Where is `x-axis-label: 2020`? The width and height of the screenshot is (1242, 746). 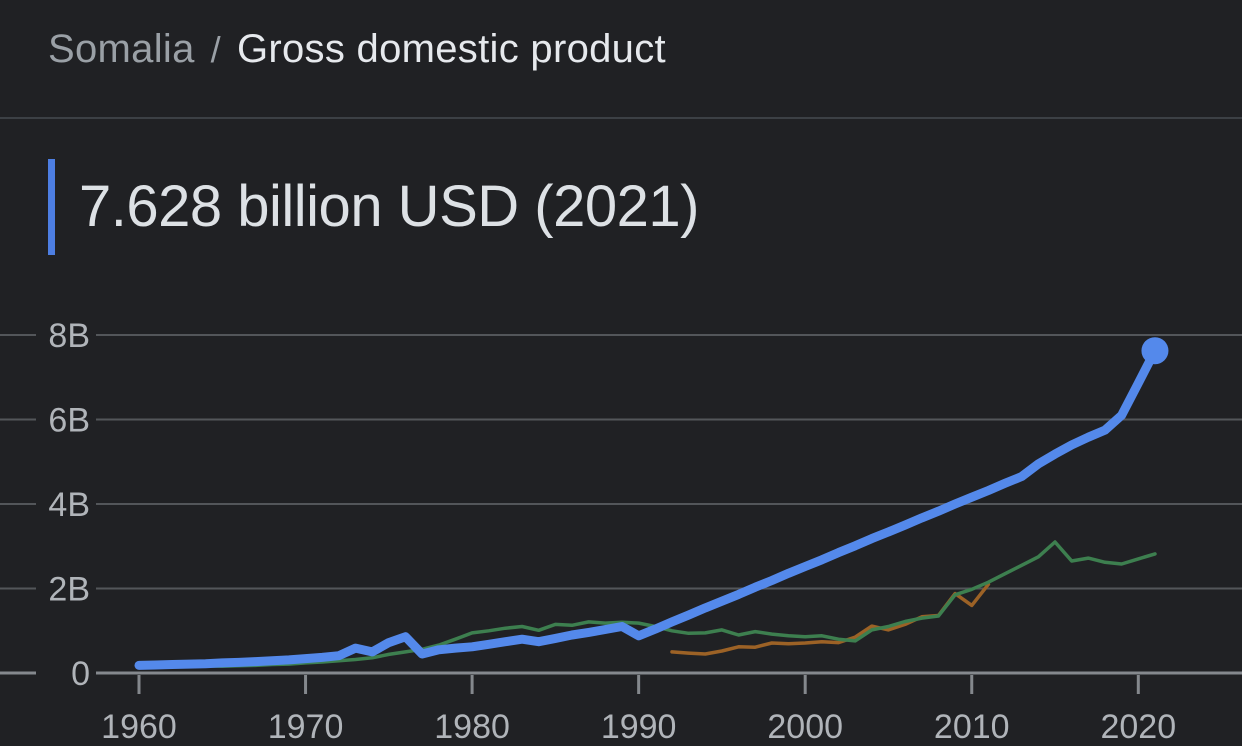
x-axis-label: 2020 is located at coordinates (1138, 727).